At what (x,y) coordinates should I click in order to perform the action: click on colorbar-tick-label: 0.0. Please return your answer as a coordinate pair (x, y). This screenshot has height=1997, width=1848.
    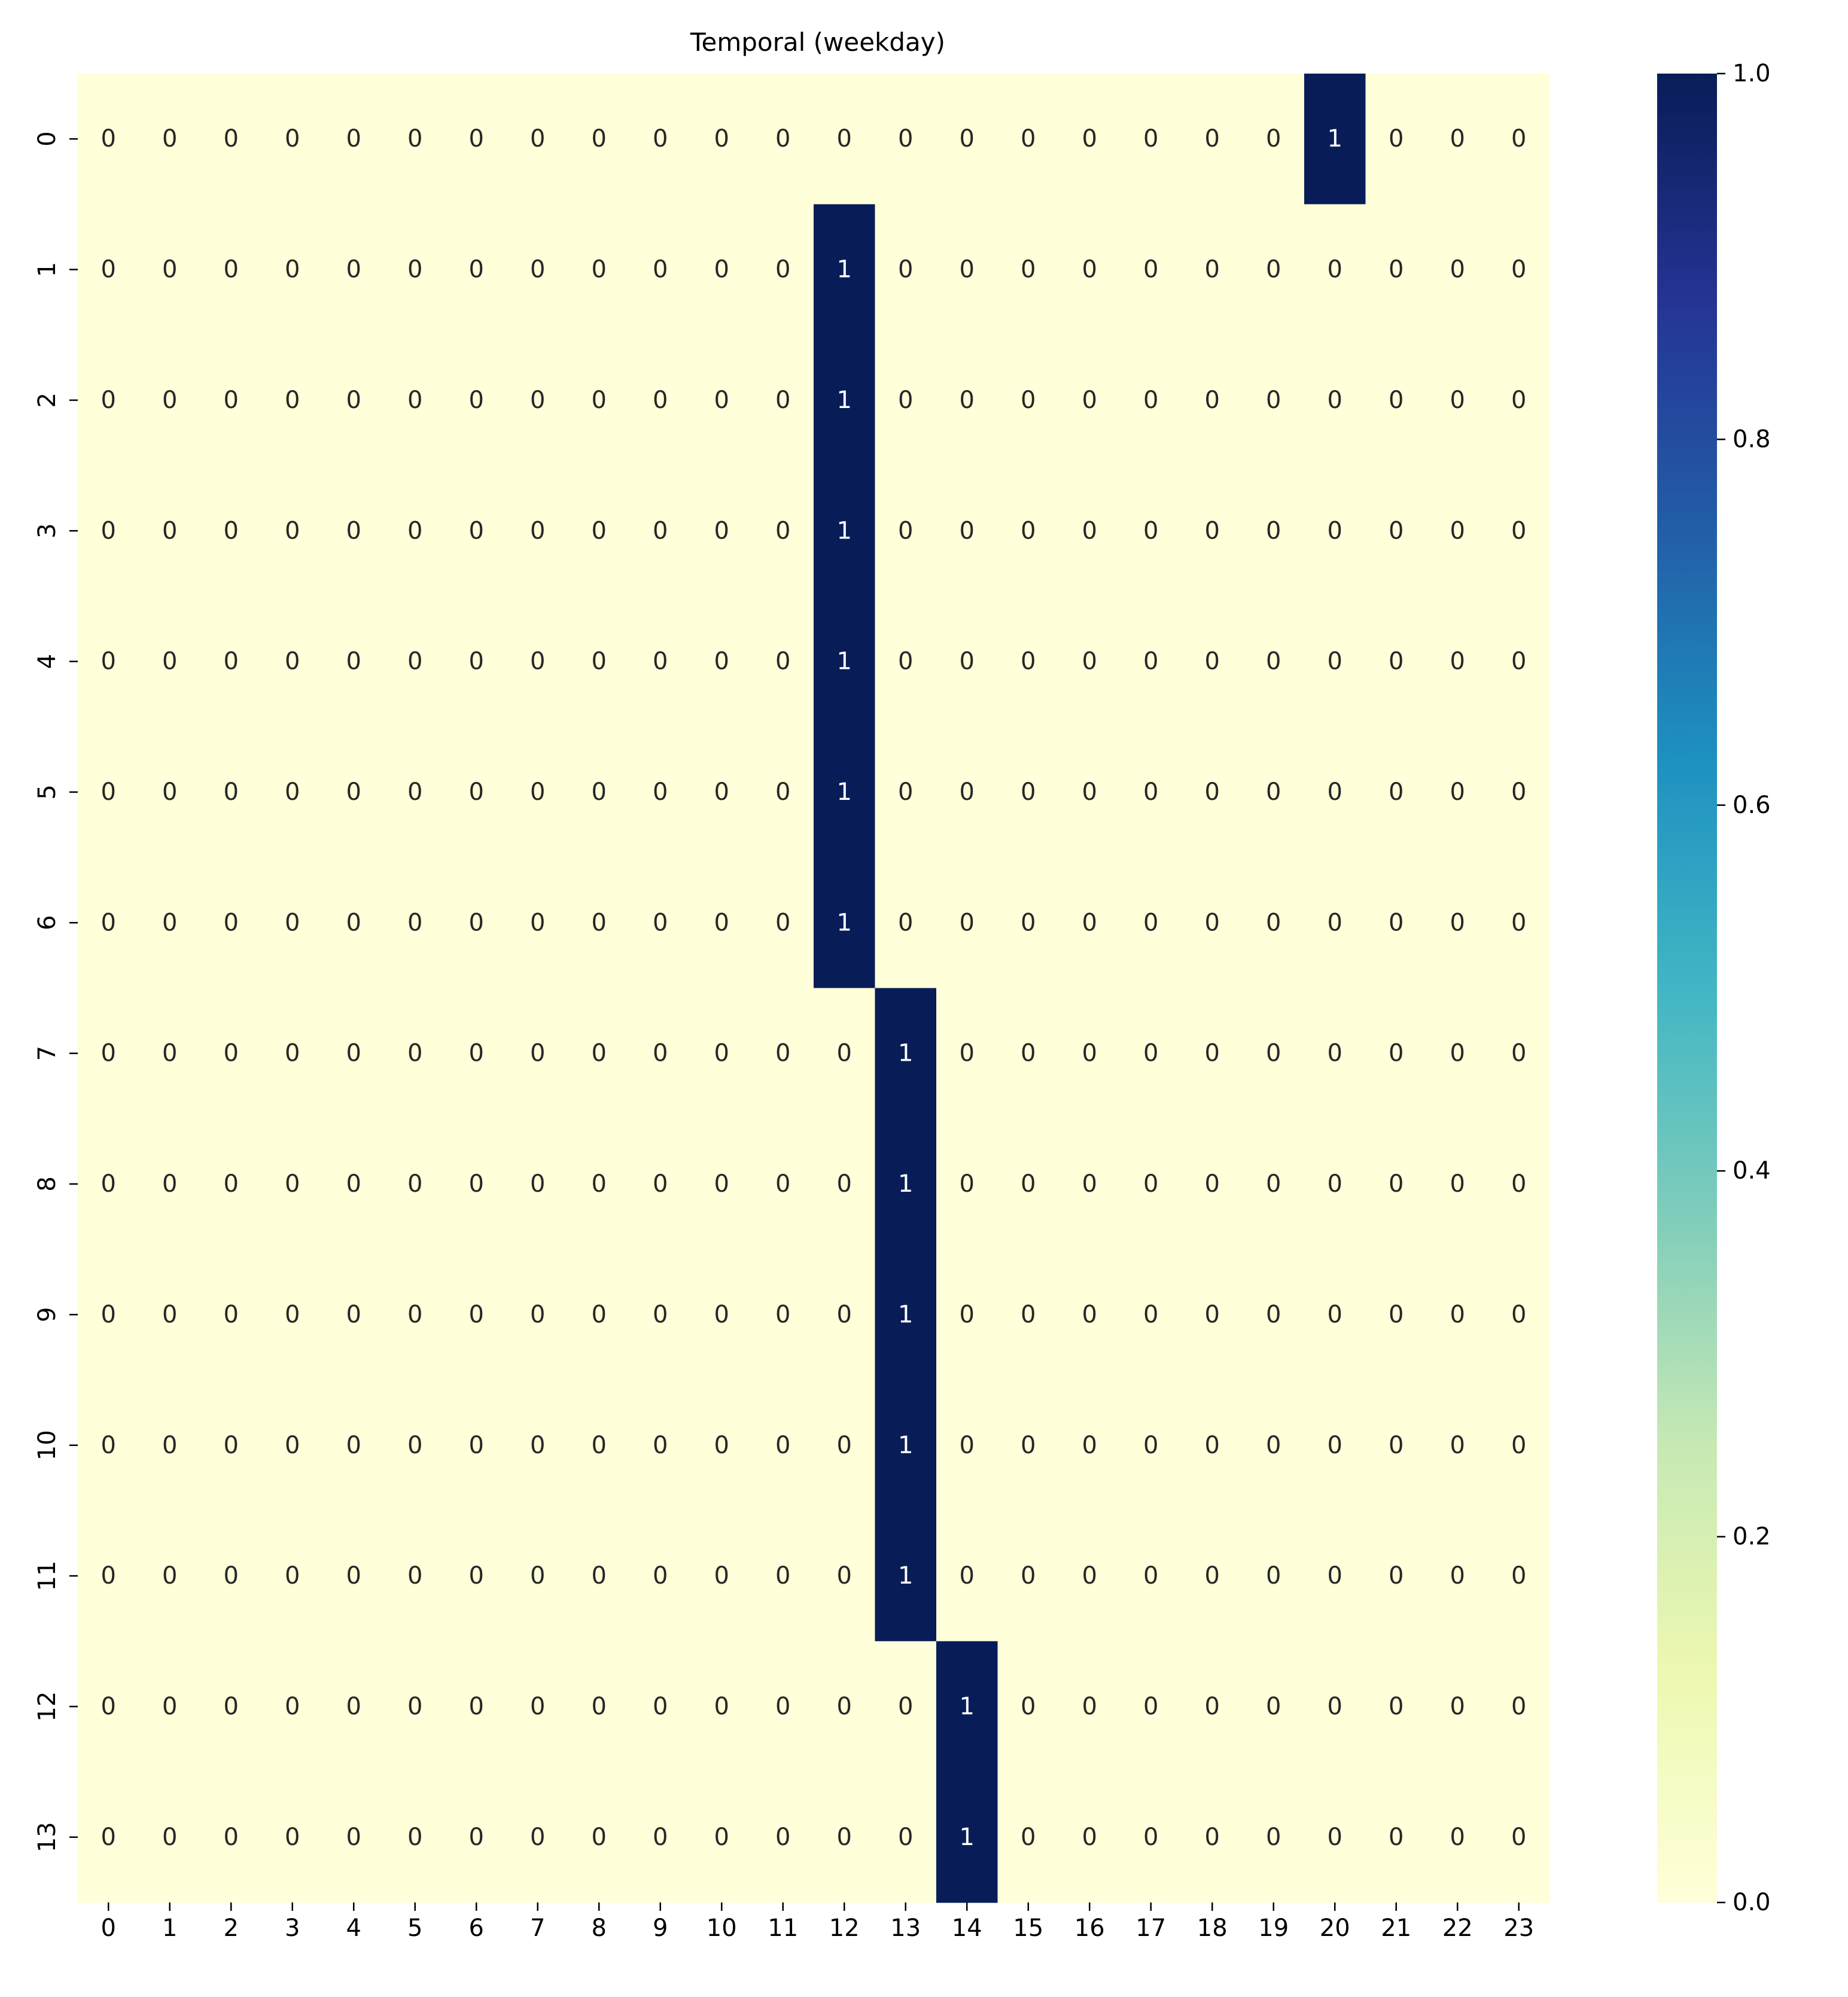
    Looking at the image, I should click on (1752, 1902).